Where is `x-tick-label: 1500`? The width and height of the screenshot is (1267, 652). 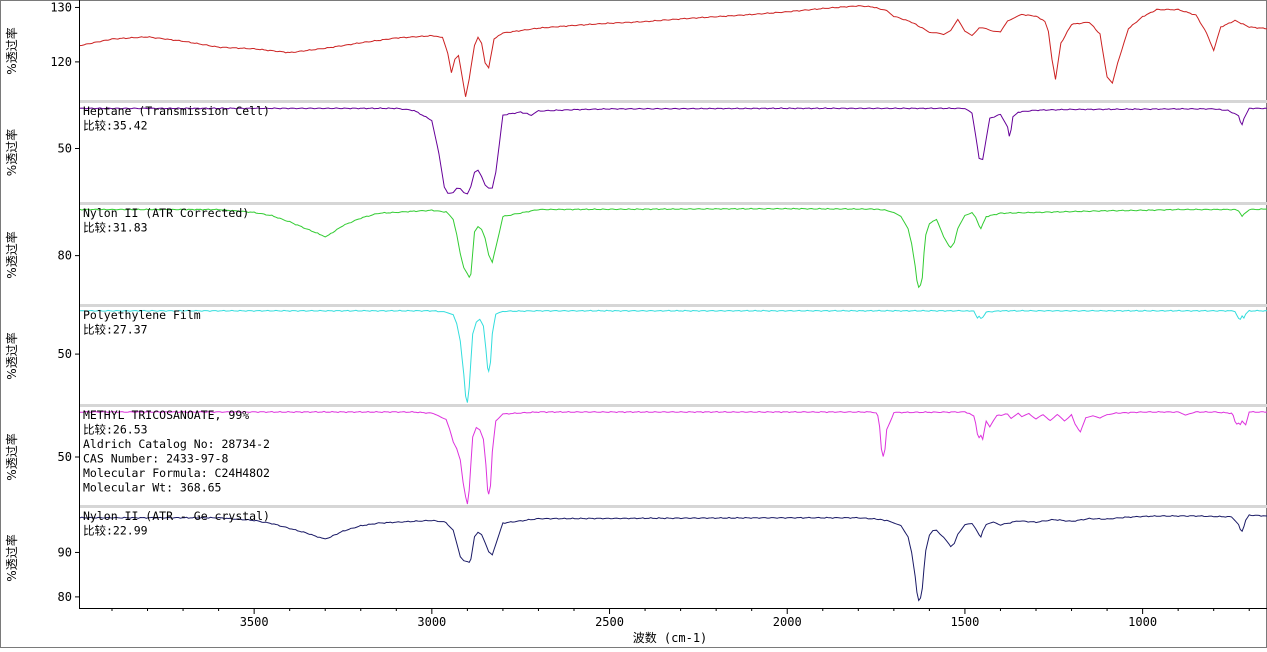 x-tick-label: 1500 is located at coordinates (964, 622).